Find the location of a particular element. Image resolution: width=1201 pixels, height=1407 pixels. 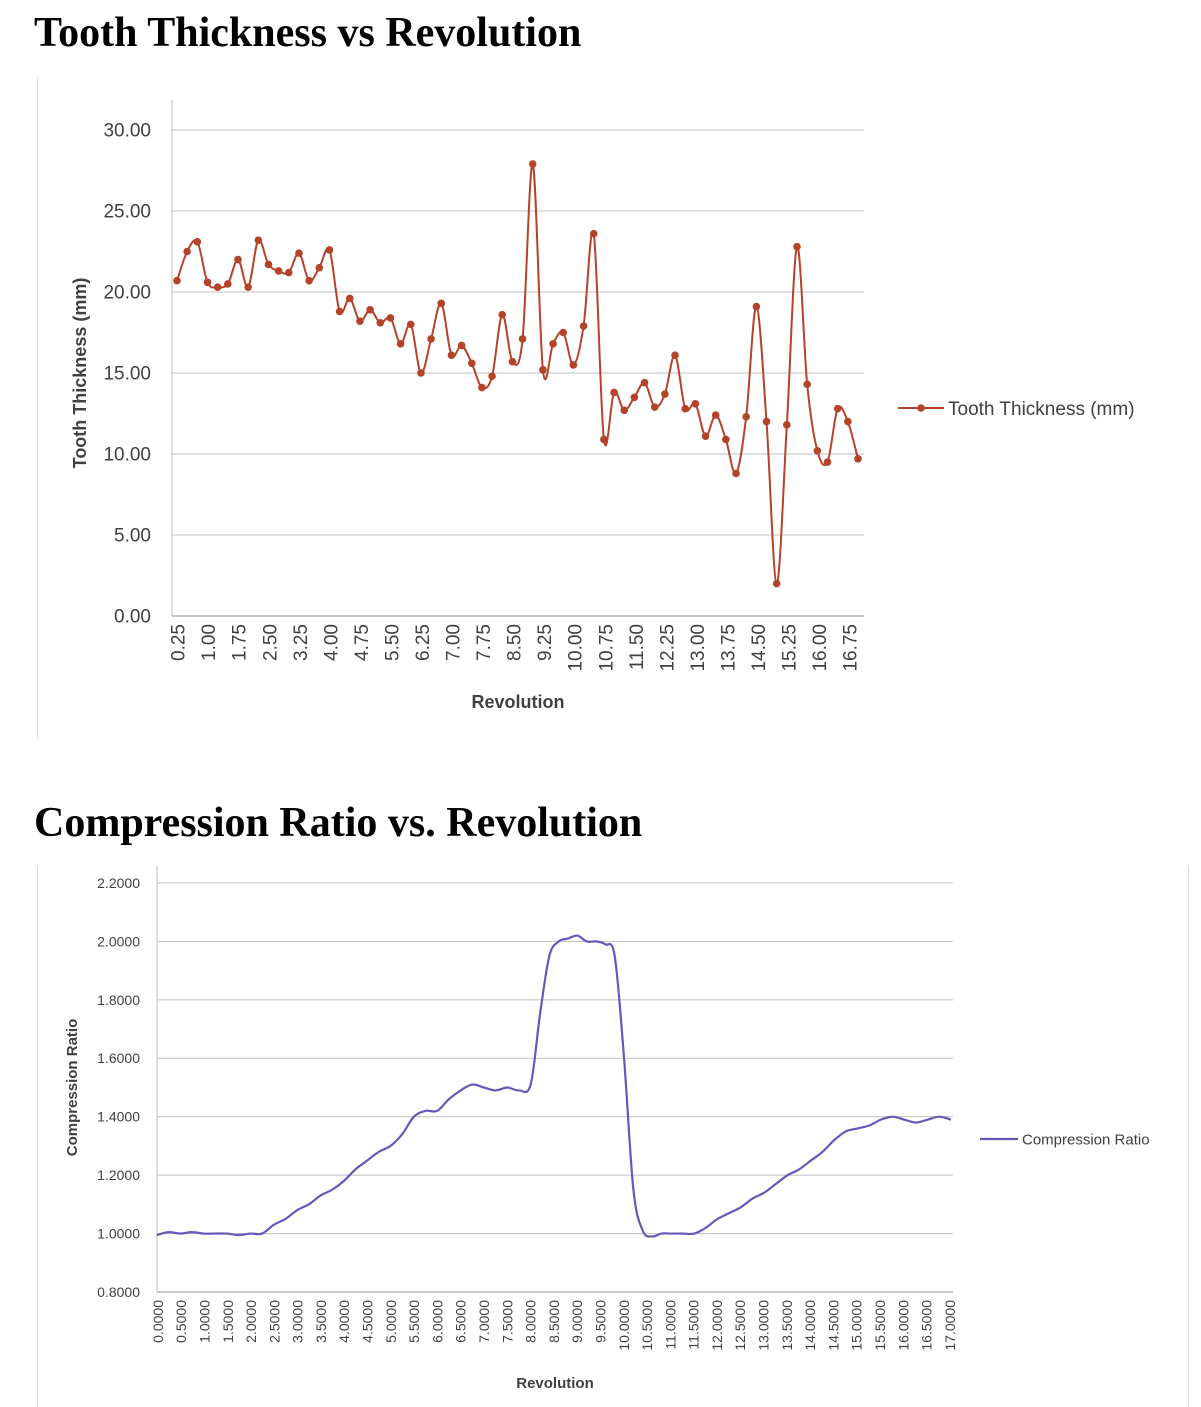

x-tick-label: 14.0000 is located at coordinates (810, 1325).